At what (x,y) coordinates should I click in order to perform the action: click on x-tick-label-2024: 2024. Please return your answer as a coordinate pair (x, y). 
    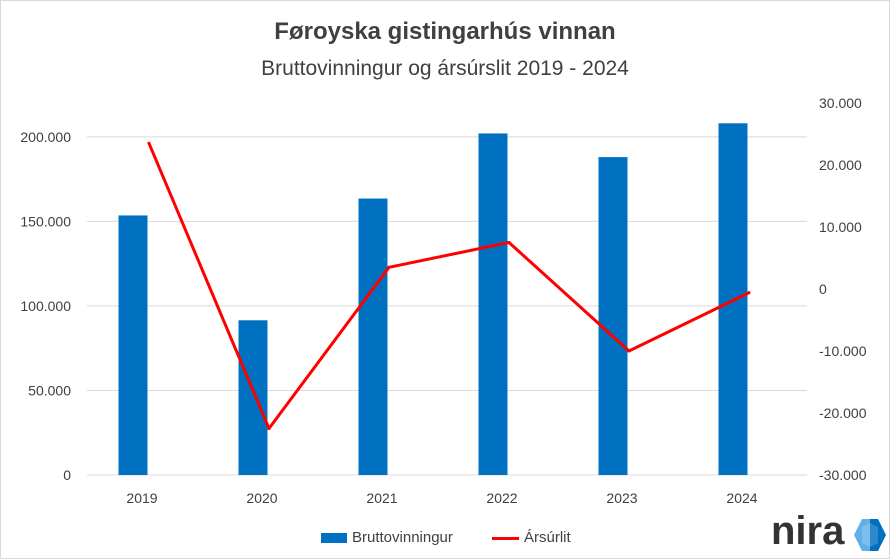
    Looking at the image, I should click on (741, 498).